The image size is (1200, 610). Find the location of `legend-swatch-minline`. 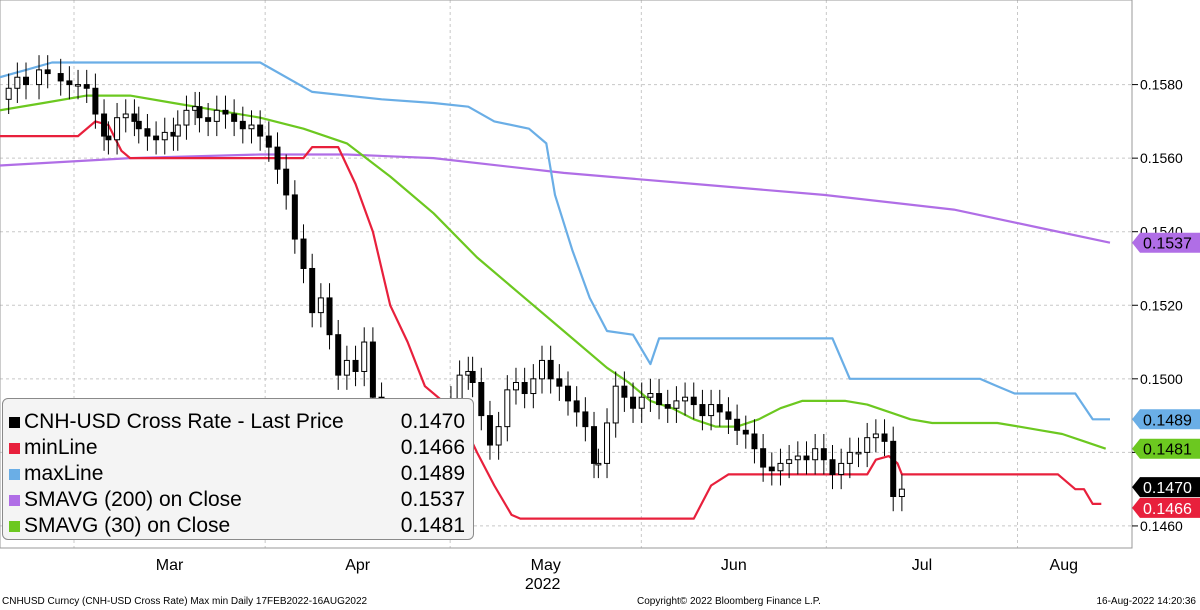

legend-swatch-minline is located at coordinates (14, 448).